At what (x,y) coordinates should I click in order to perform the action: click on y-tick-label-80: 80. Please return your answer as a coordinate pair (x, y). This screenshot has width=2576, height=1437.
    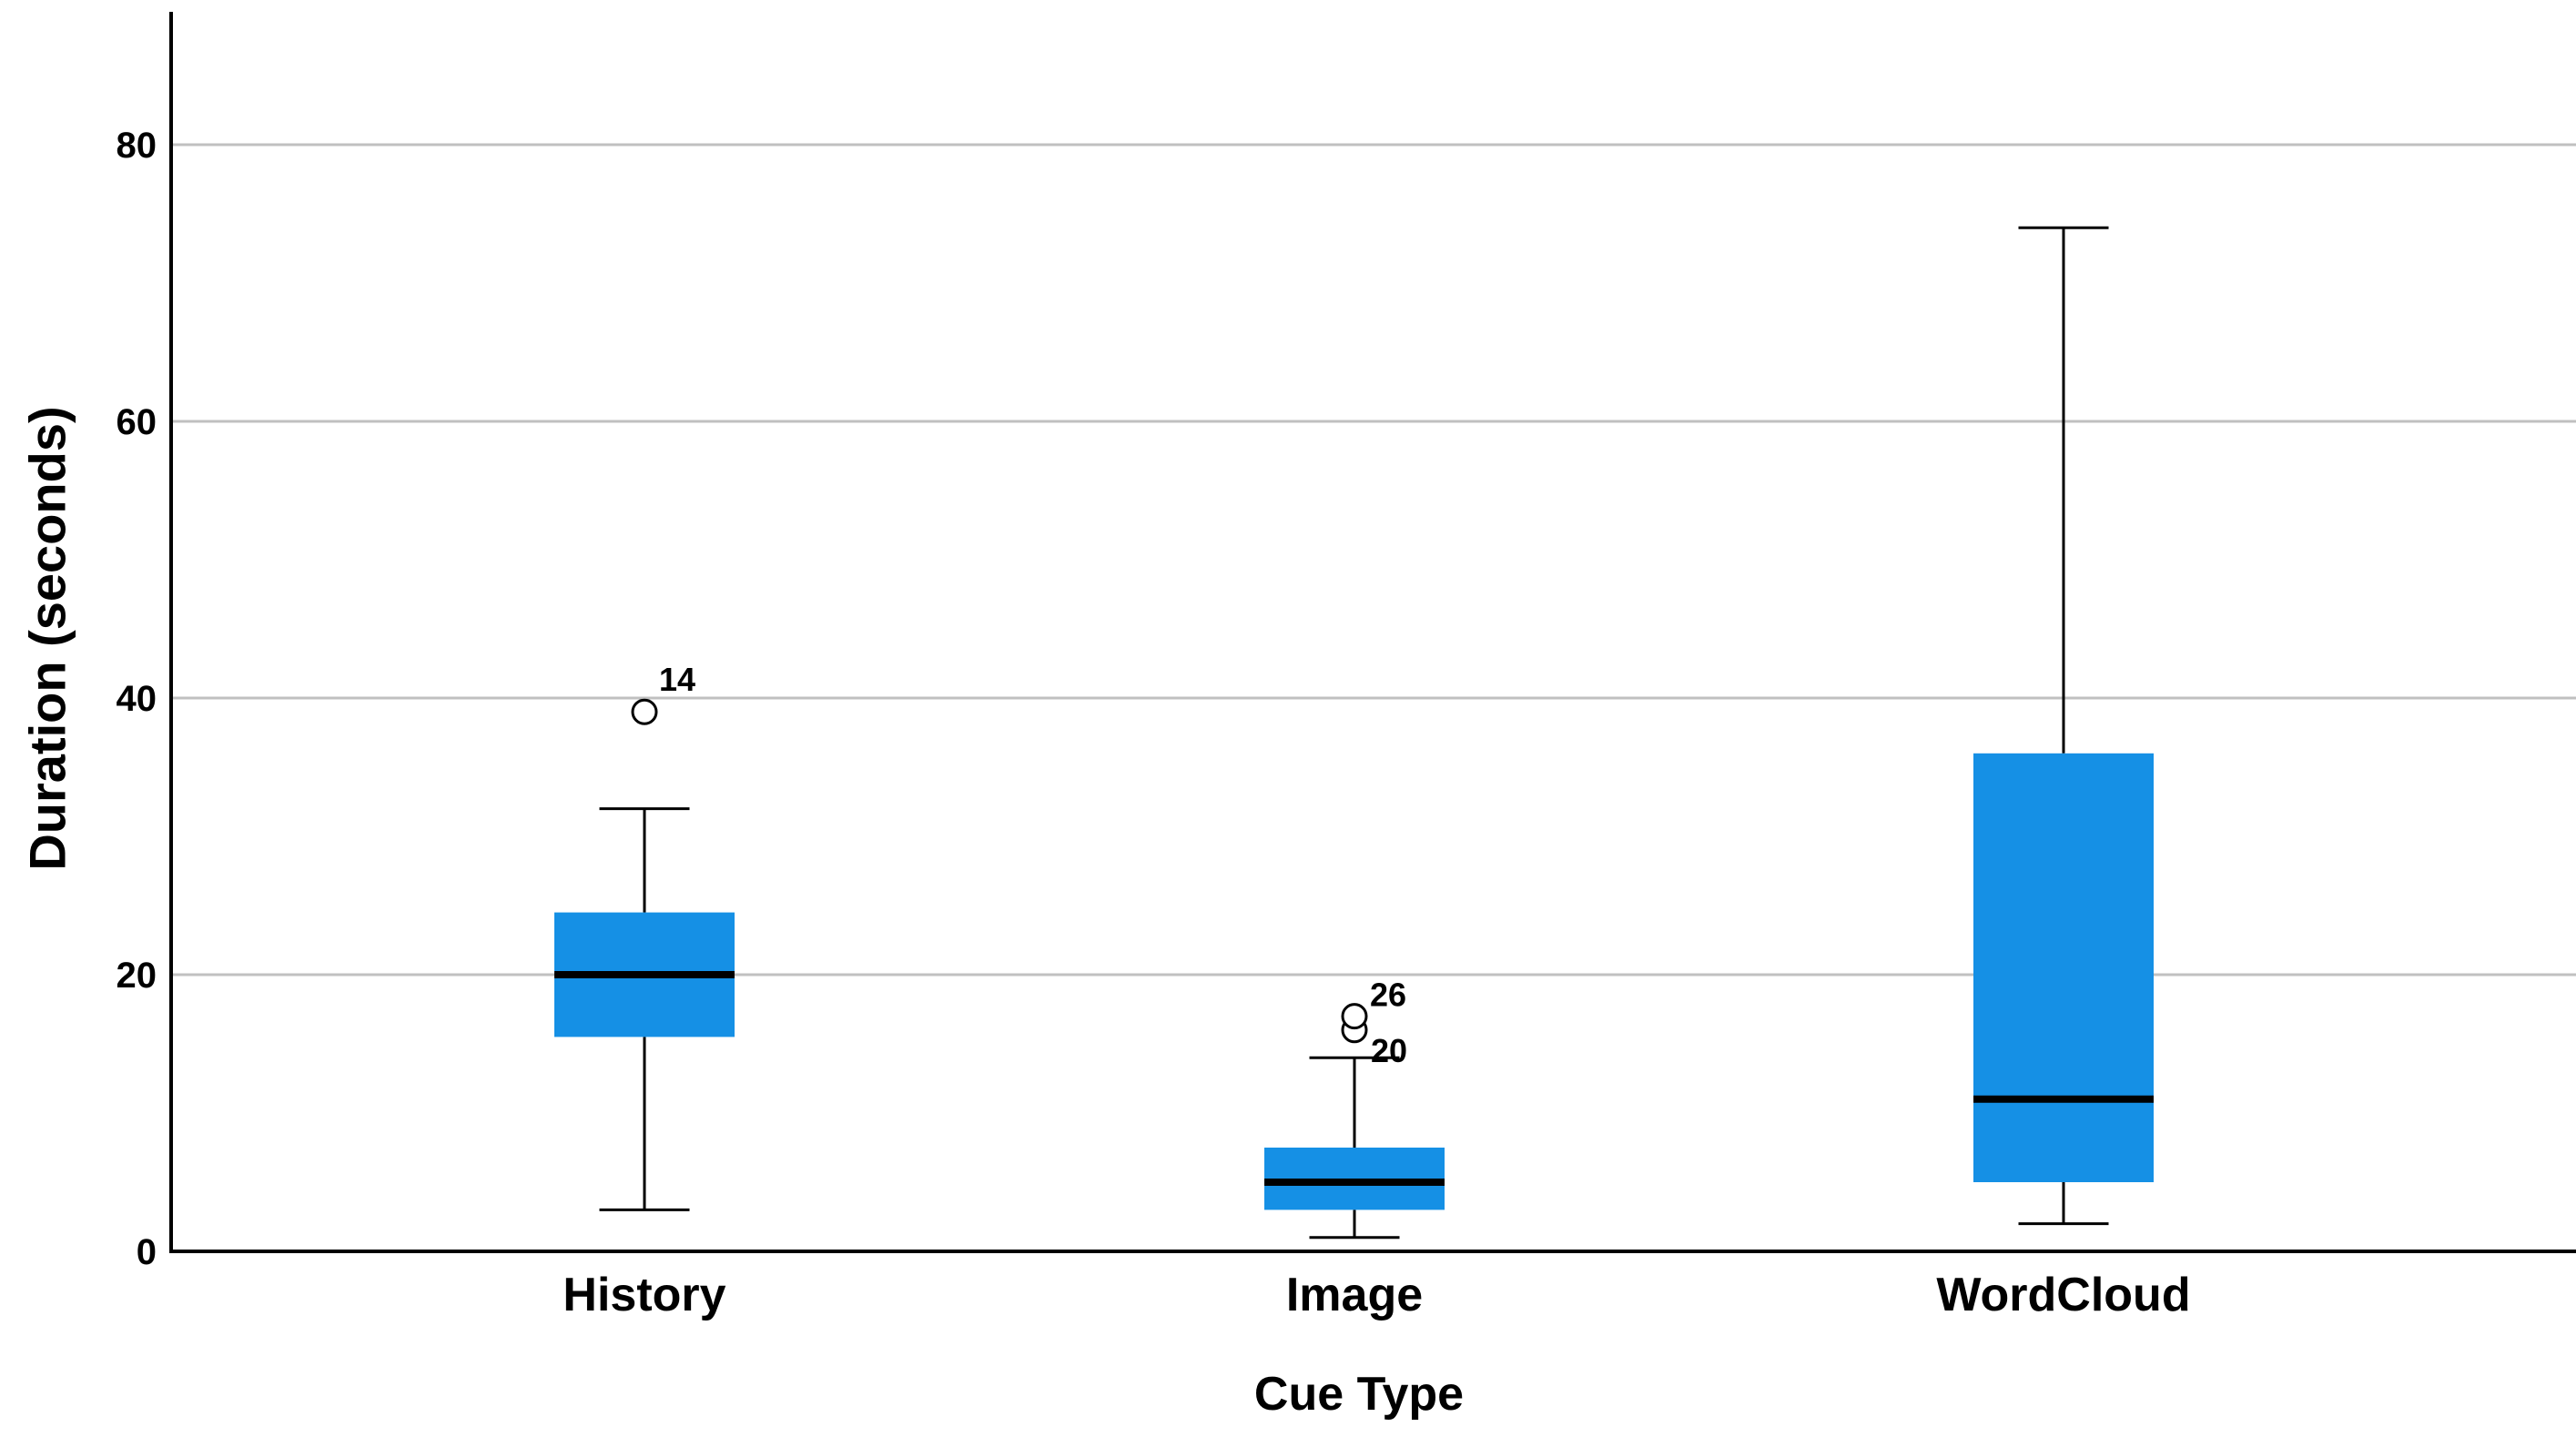
    Looking at the image, I should click on (137, 146).